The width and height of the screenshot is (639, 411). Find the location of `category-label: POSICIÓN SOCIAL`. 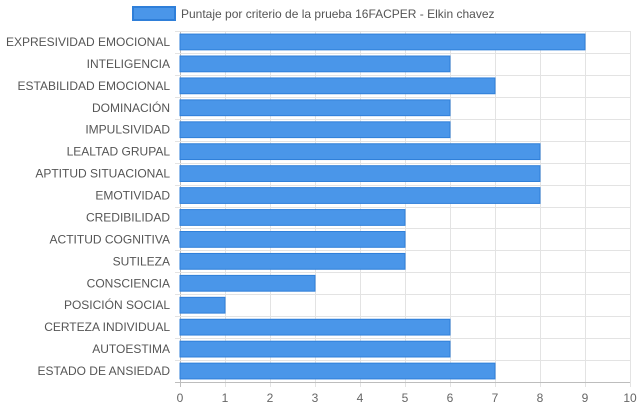

category-label: POSICIÓN SOCIAL is located at coordinates (117, 304).